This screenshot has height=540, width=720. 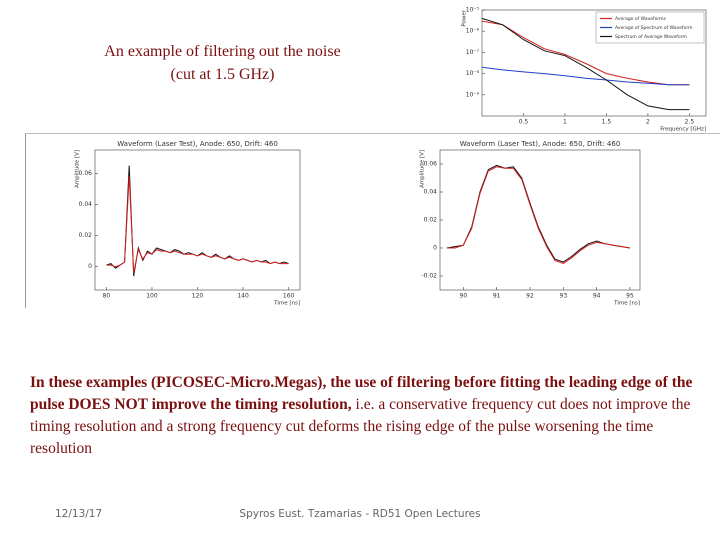 What do you see at coordinates (222, 74) in the screenshot?
I see `title-line: (cut at 1.5 GHz)` at bounding box center [222, 74].